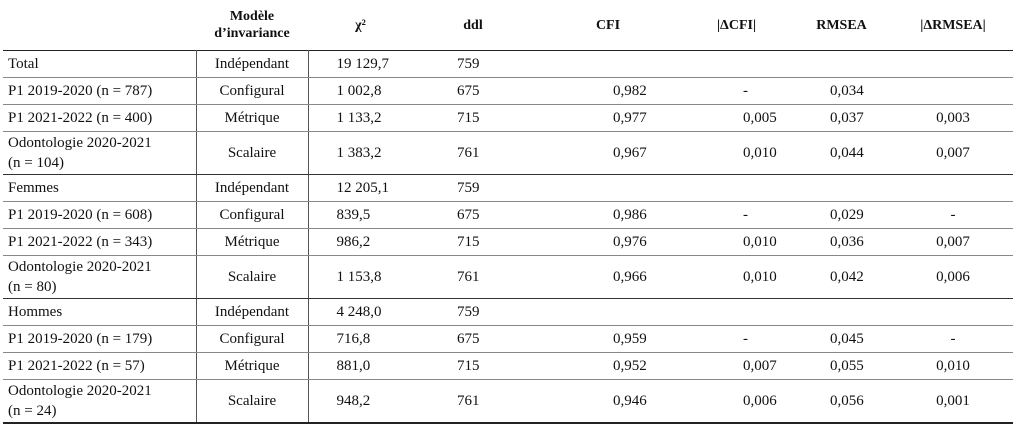 The height and width of the screenshot is (443, 1017). What do you see at coordinates (736, 153) in the screenshot?
I see `delta-cfi-cell: 0,010` at bounding box center [736, 153].